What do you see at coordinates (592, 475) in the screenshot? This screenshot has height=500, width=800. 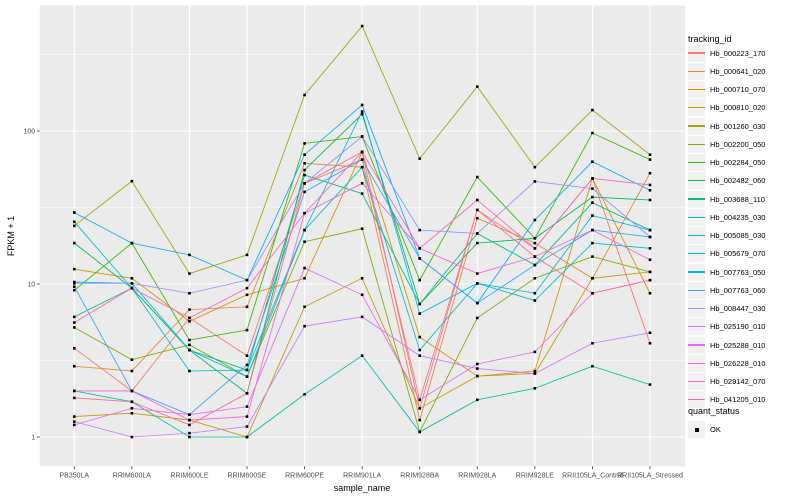 I see `x-tick-label: RRII105LA_Control` at bounding box center [592, 475].